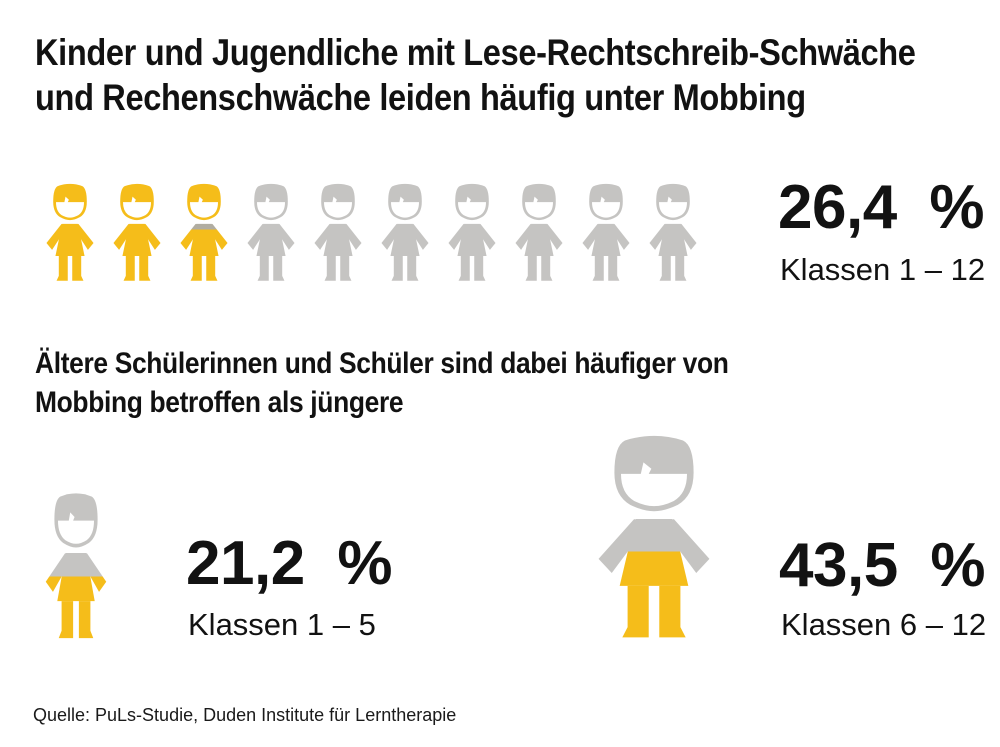 The image size is (1000, 747). What do you see at coordinates (219, 402) in the screenshot?
I see `subtitle-line-2: Mobbing betroffen als jüngere` at bounding box center [219, 402].